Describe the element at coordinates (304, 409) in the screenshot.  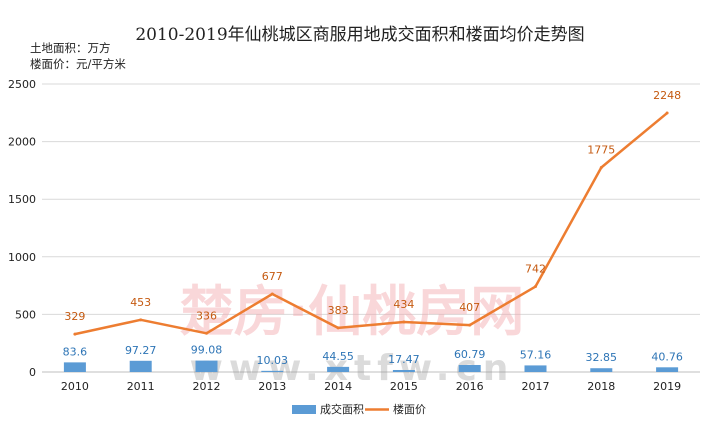
I see `legend-swatch-area` at that location.